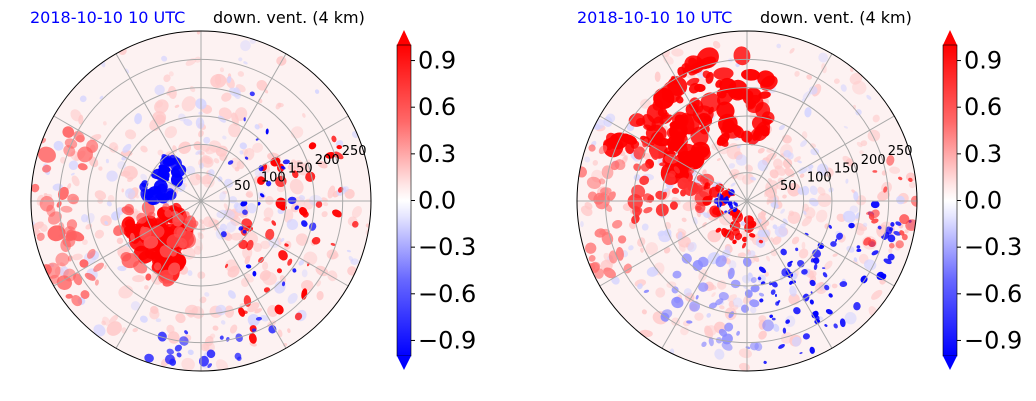  What do you see at coordinates (107, 17) in the screenshot?
I see `left-title-date: 2018-10-10 10 UTC` at bounding box center [107, 17].